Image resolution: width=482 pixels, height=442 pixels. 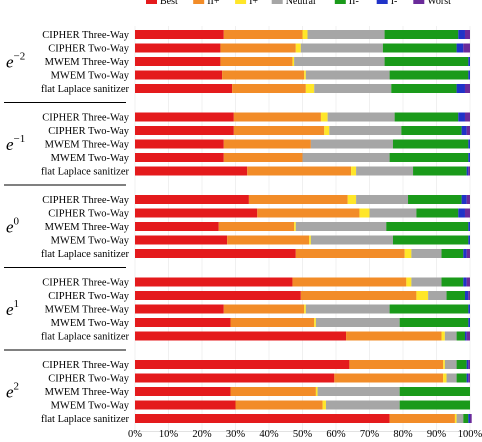 What do you see at coordinates (135, 434) in the screenshot?
I see `x-tick-label-0: 0%` at bounding box center [135, 434].